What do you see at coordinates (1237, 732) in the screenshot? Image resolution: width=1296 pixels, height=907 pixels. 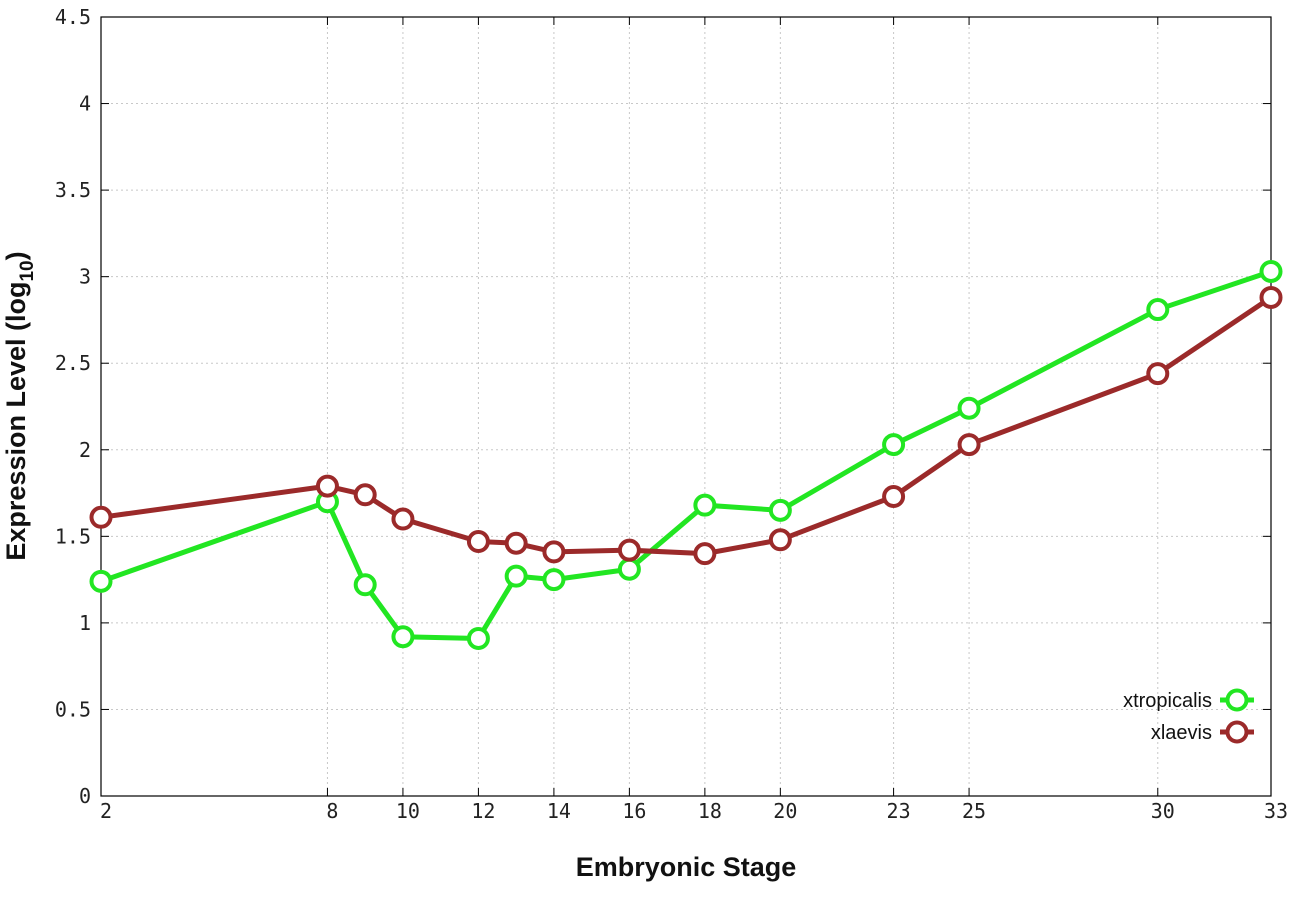 I see `legend-marker-xlaevis` at bounding box center [1237, 732].